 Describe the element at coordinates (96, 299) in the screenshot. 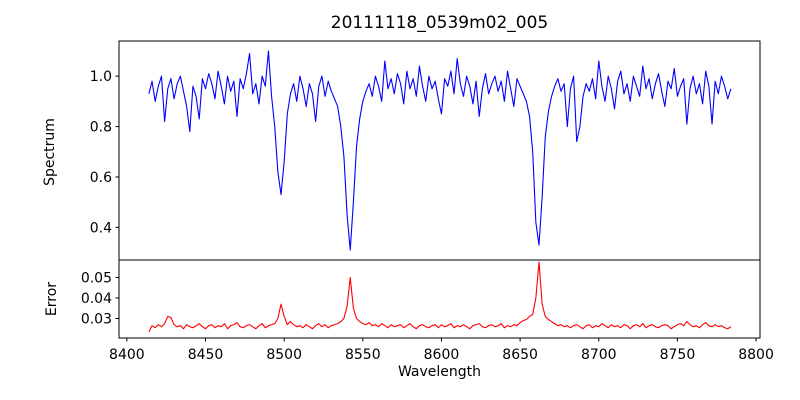

I see `y-tick-label: 0.04` at that location.